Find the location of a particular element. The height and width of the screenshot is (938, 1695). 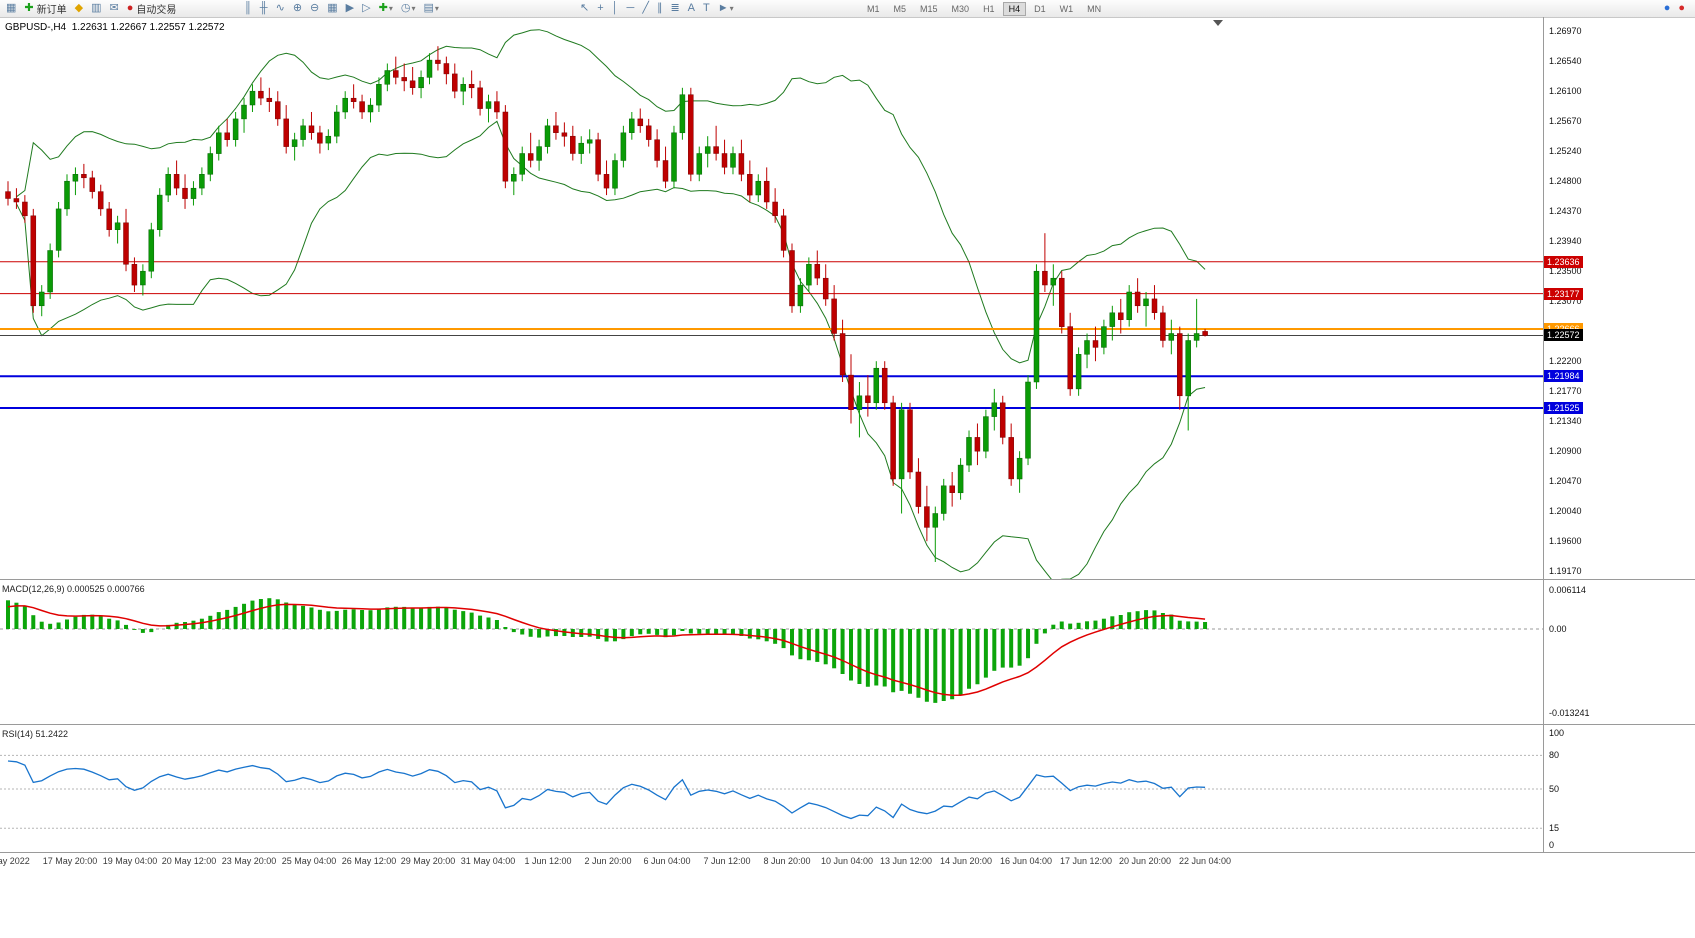

axis-vertical-separator is located at coordinates (1543, 435).